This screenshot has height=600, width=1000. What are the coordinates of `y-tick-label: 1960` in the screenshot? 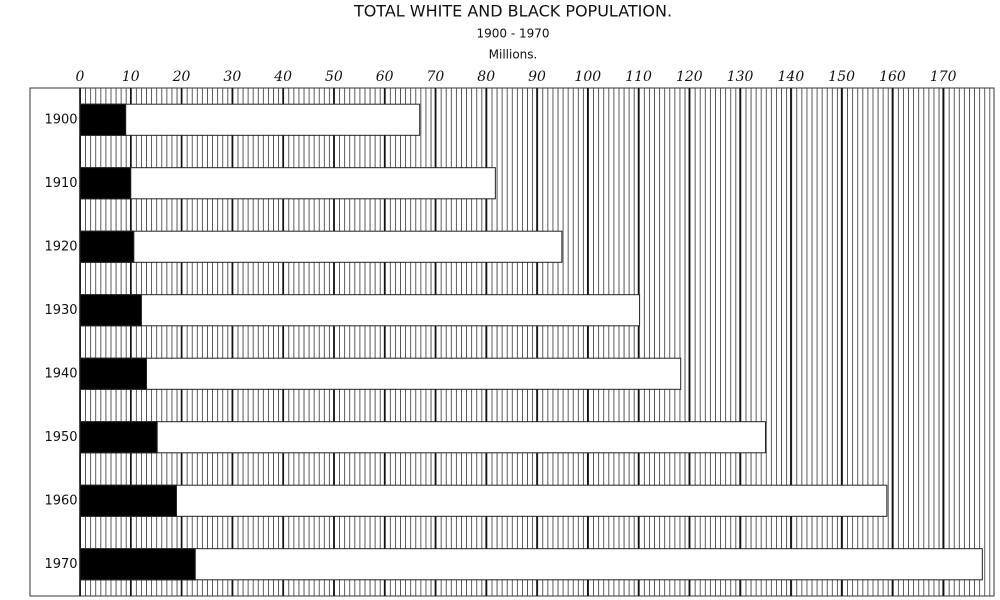 It's located at (60, 500).